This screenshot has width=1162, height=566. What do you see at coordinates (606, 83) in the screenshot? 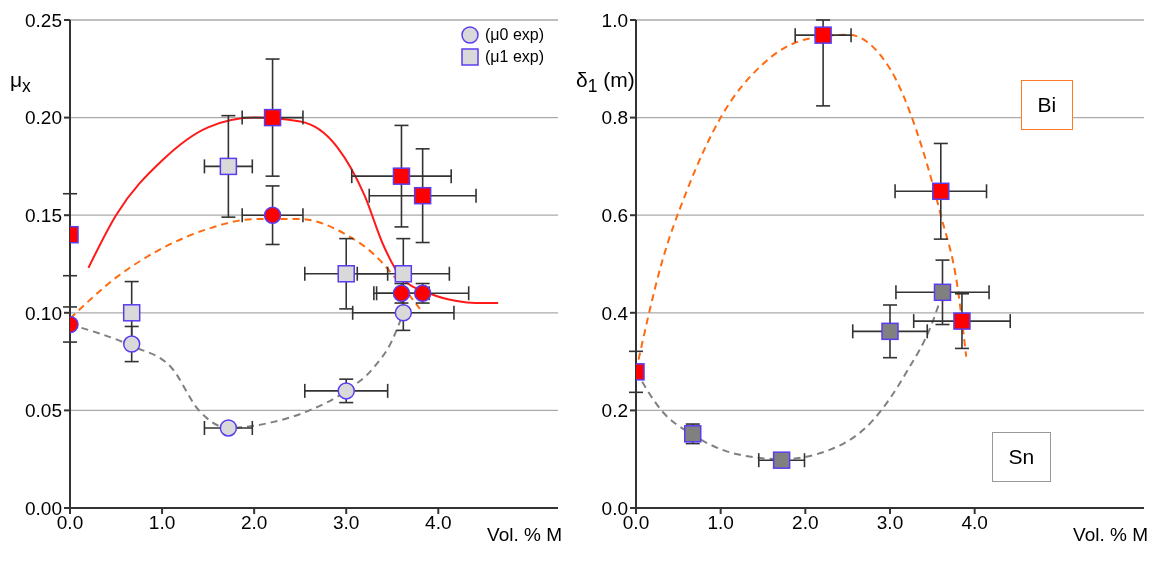
I see `y-axis-title: δ$_{1}$ (m)` at bounding box center [606, 83].